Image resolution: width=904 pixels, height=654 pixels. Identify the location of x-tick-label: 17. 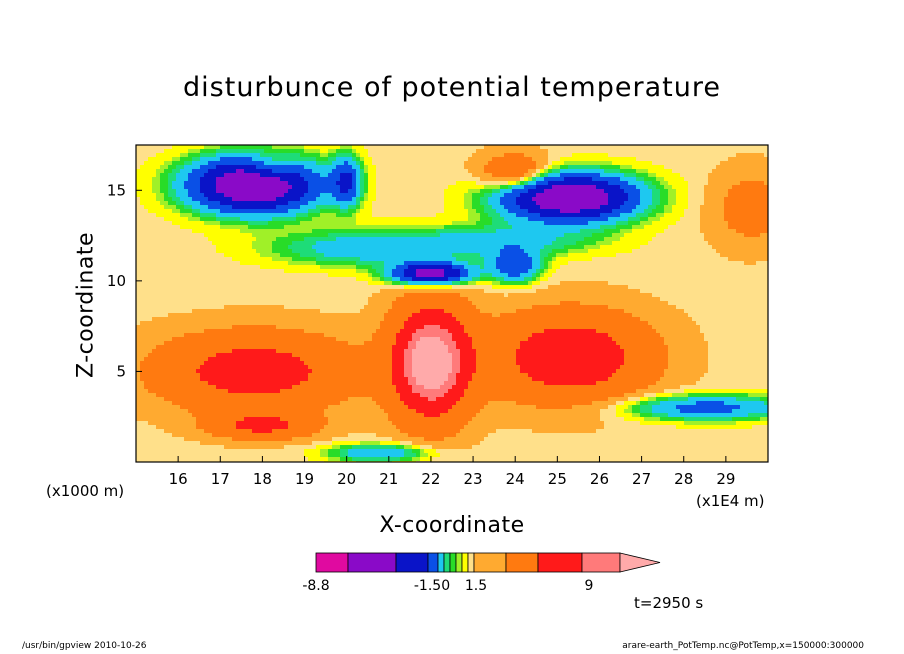
(220, 479).